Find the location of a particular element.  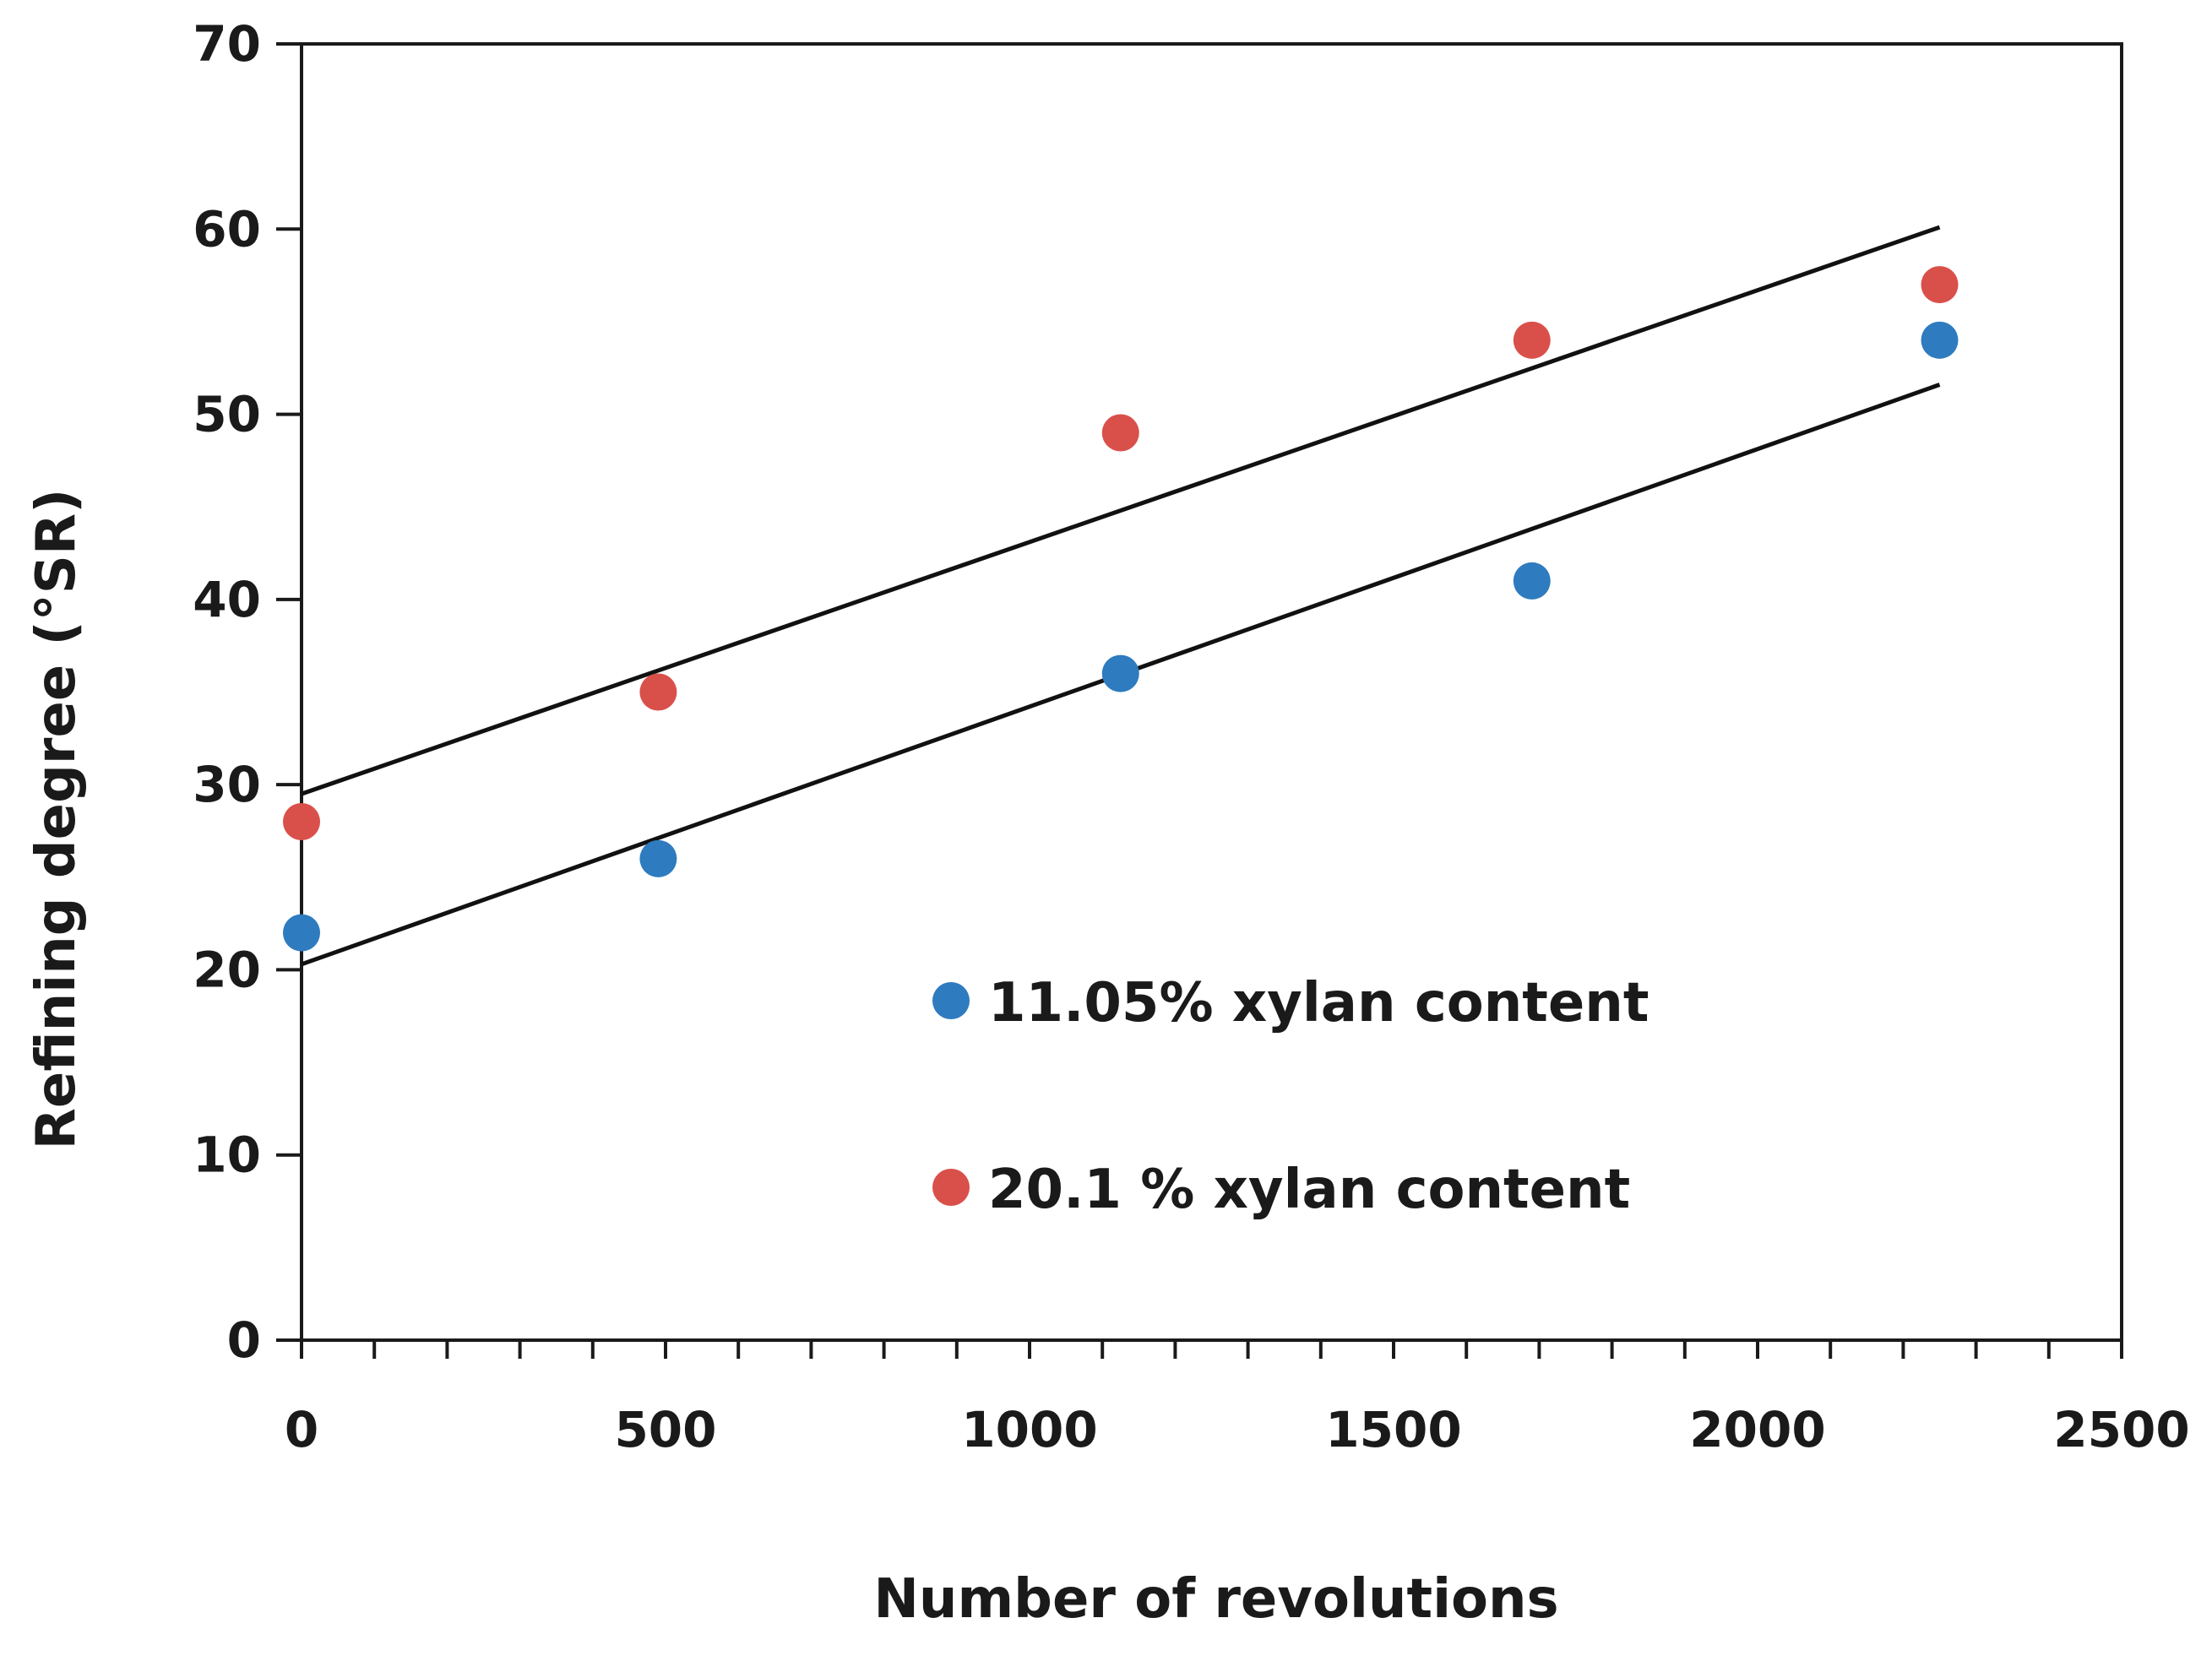

y-tick-label: 70 is located at coordinates (227, 44).